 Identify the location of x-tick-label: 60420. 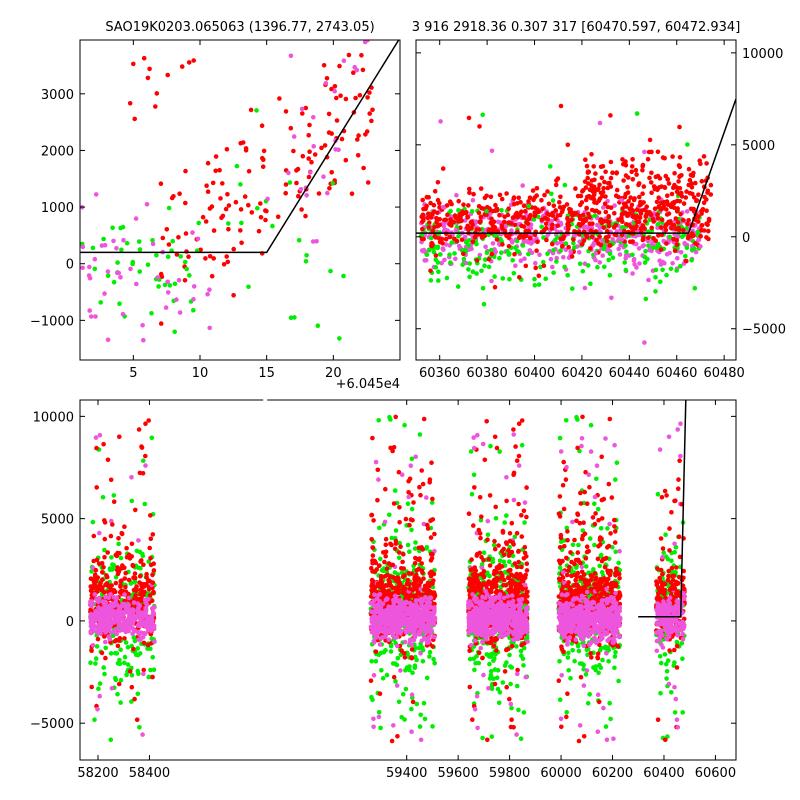
(581, 373).